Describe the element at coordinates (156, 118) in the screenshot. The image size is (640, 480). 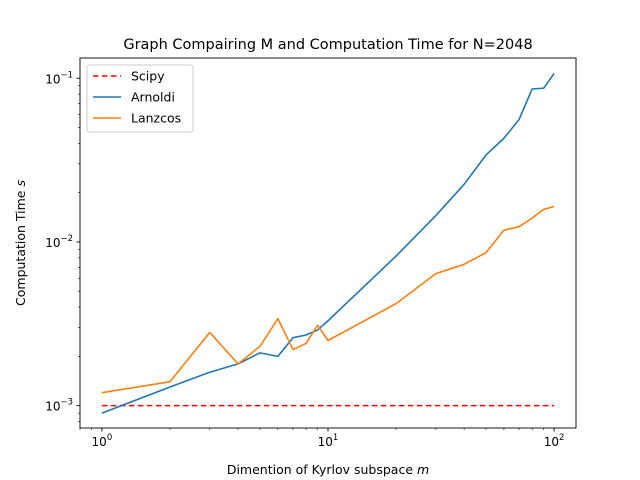
I see `legend-label-lanzcos: Lanzcos` at that location.